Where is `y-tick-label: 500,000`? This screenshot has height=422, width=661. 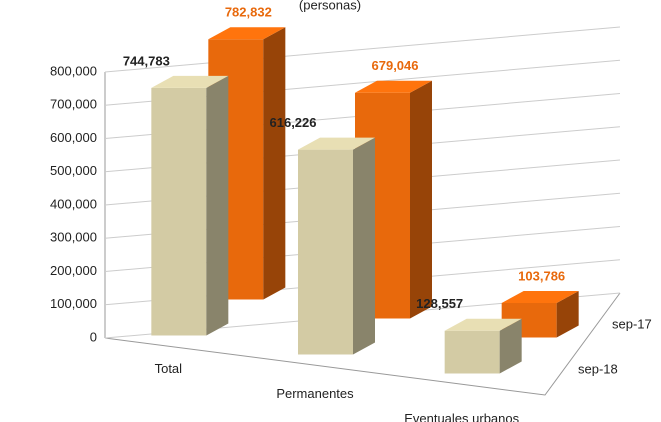 y-tick-label: 500,000 is located at coordinates (73, 170).